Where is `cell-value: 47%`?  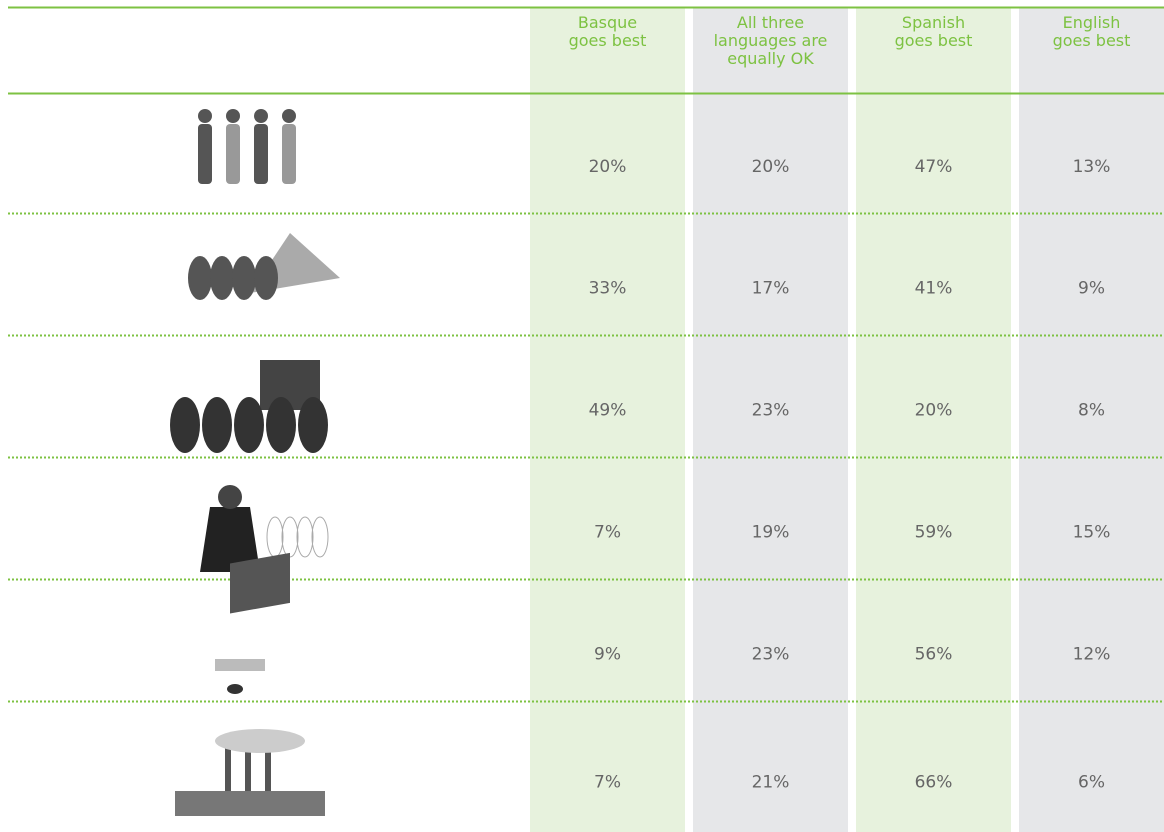
cell-value: 47% is located at coordinates (934, 167).